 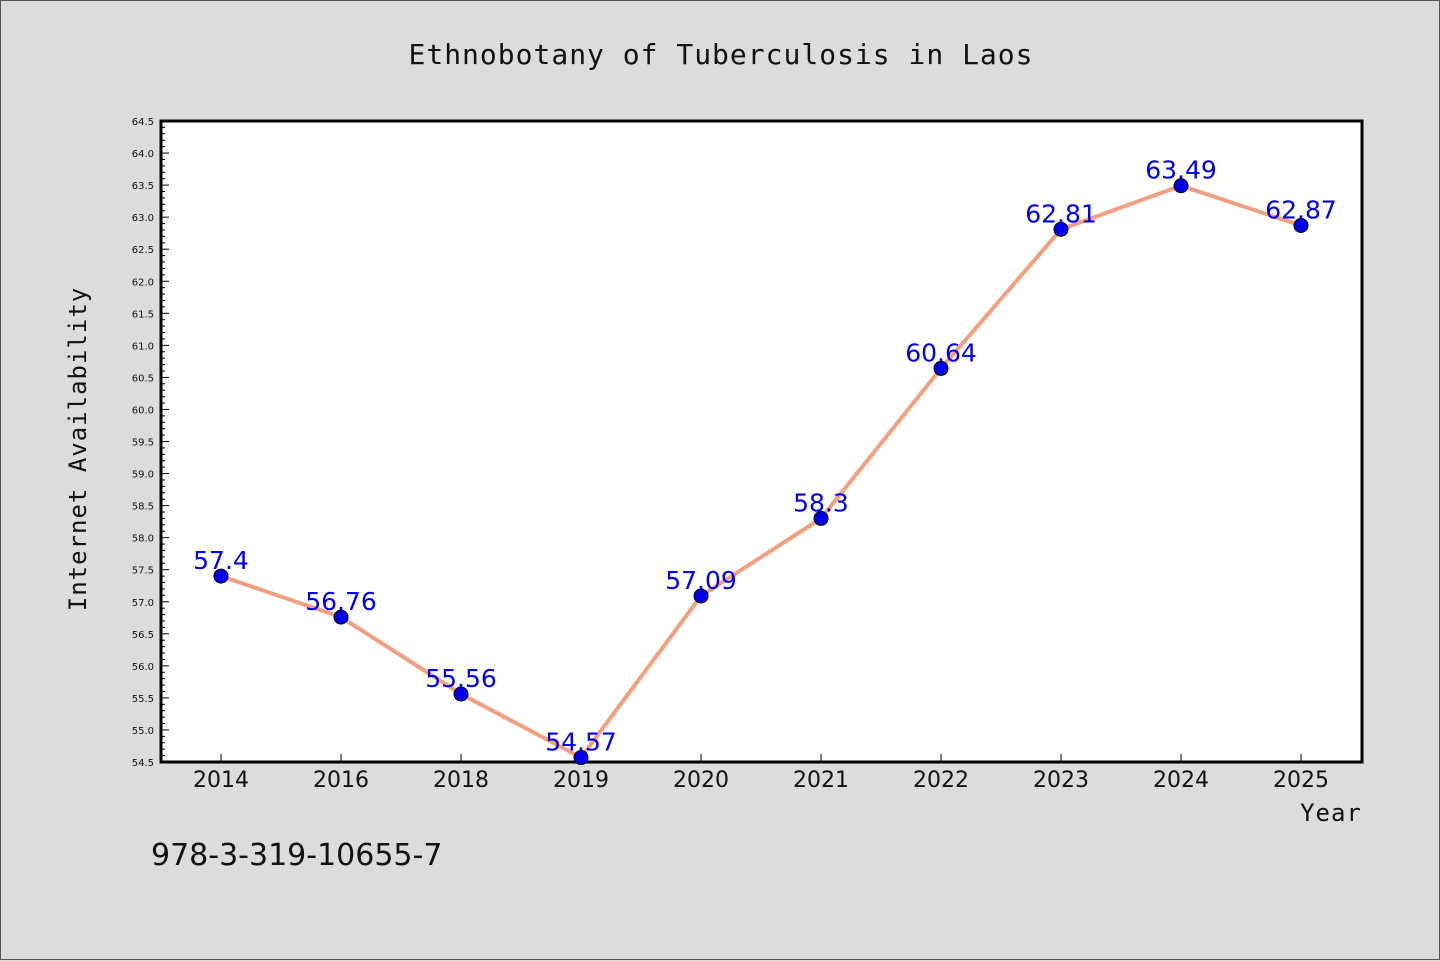 I want to click on y-tick-label: 61.5, so click(x=143, y=314).